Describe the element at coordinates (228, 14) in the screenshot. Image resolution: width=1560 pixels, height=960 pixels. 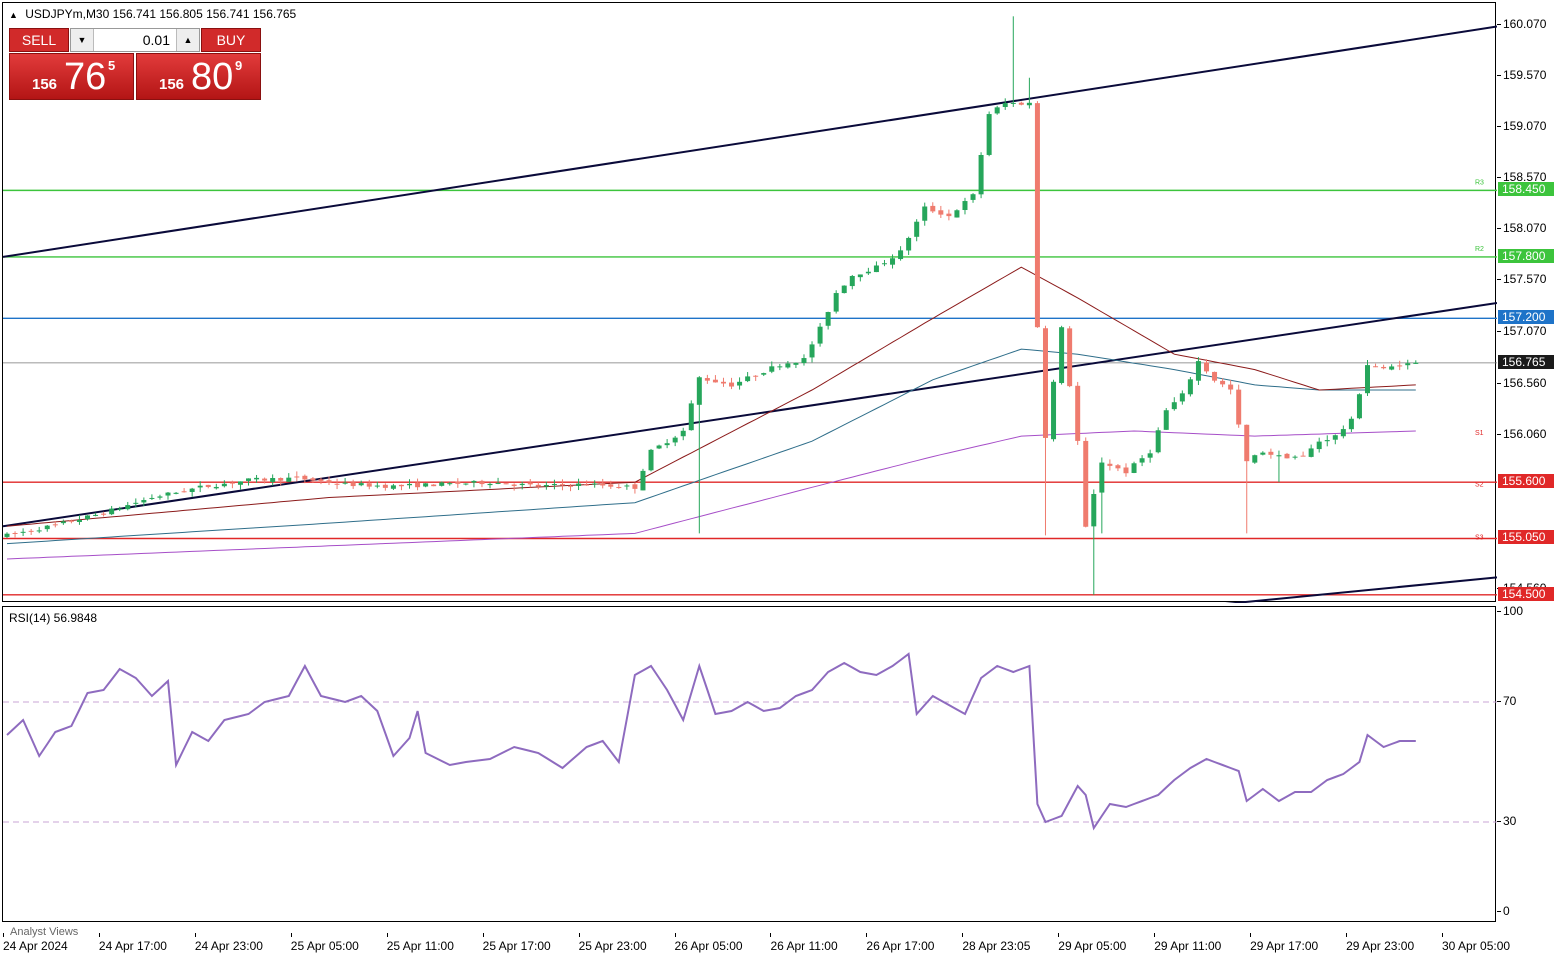
I see `low-price: 156.741` at that location.